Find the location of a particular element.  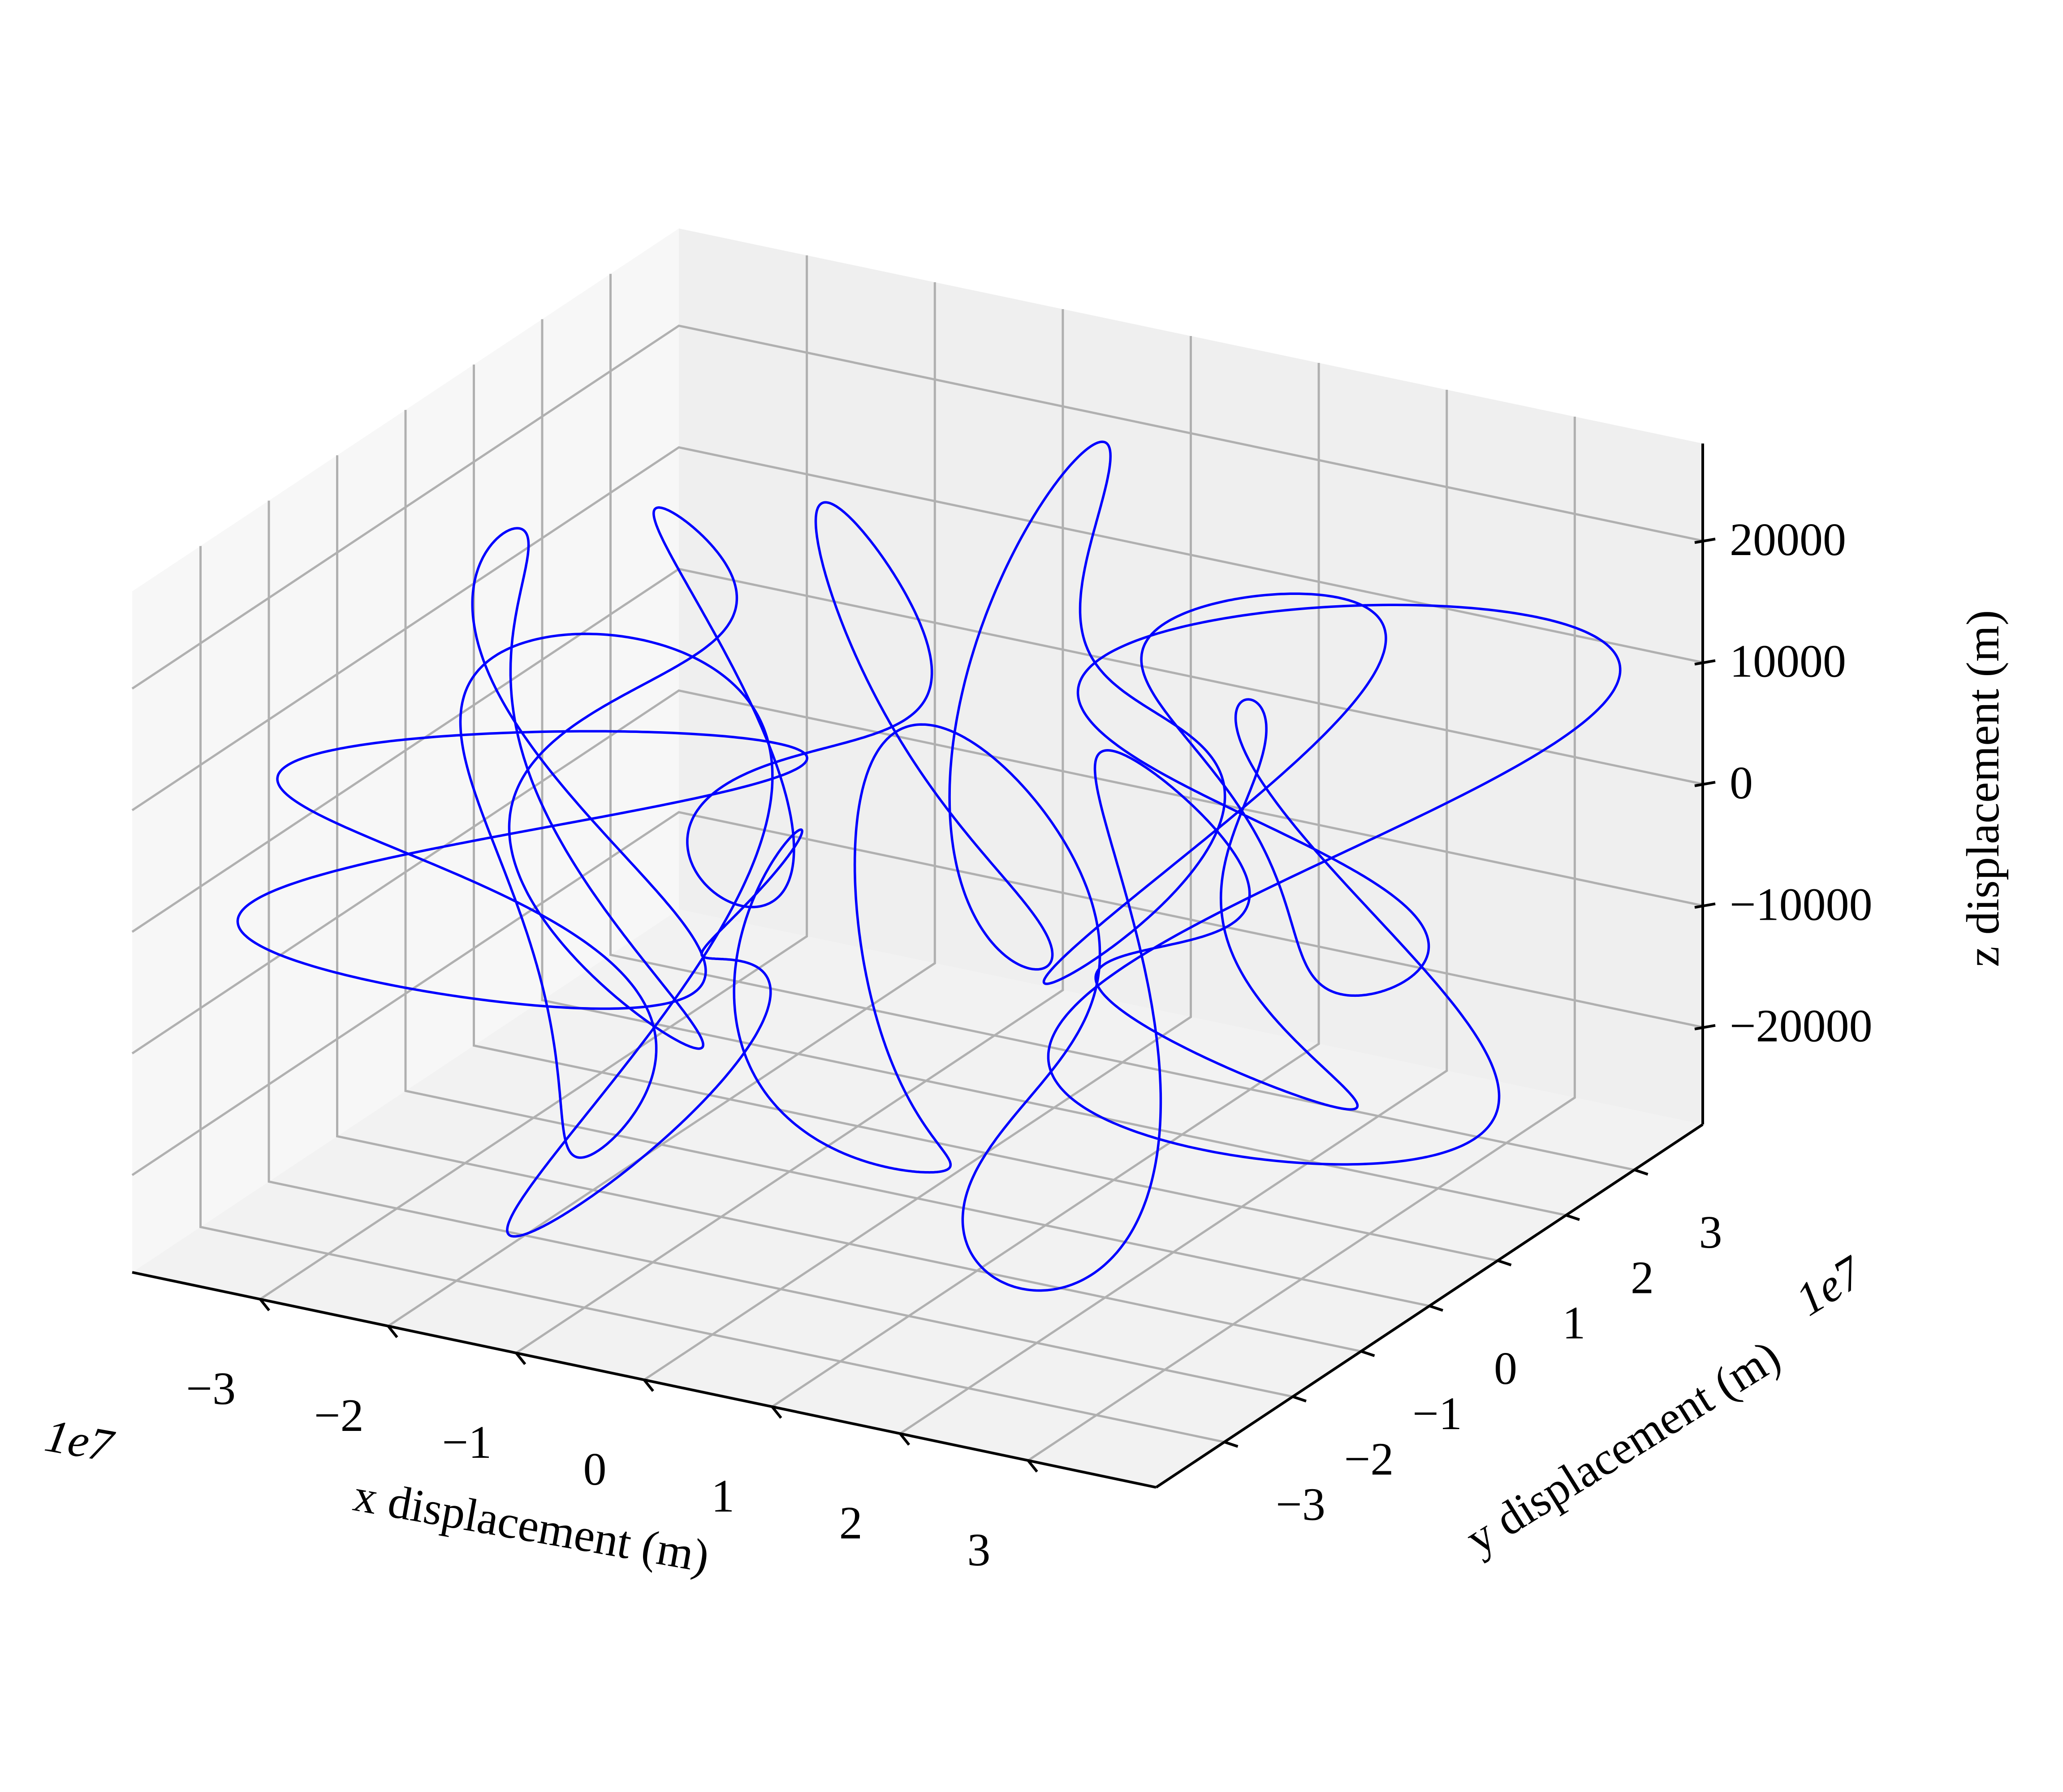

y-tick-label: 1 is located at coordinates (1574, 1323).